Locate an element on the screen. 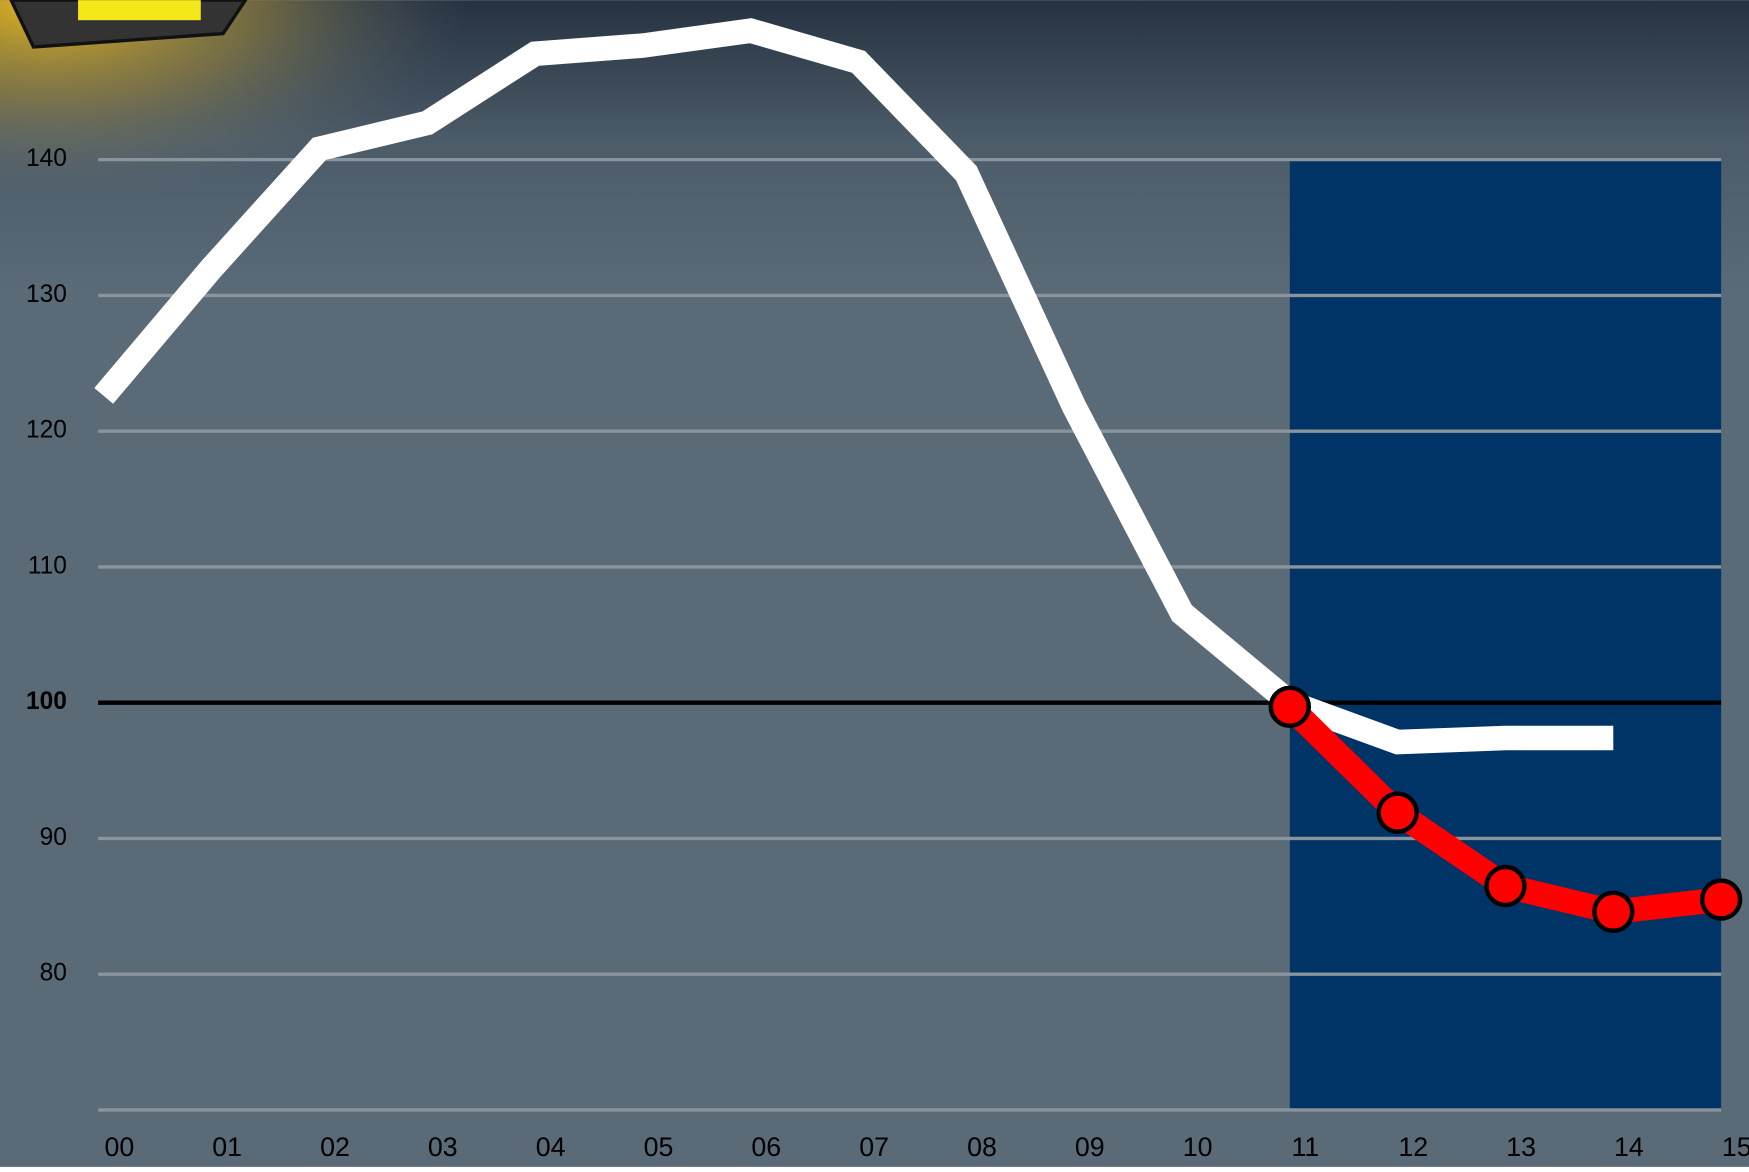 Image resolution: width=1749 pixels, height=1172 pixels. y-tick-label: 110 is located at coordinates (47, 565).